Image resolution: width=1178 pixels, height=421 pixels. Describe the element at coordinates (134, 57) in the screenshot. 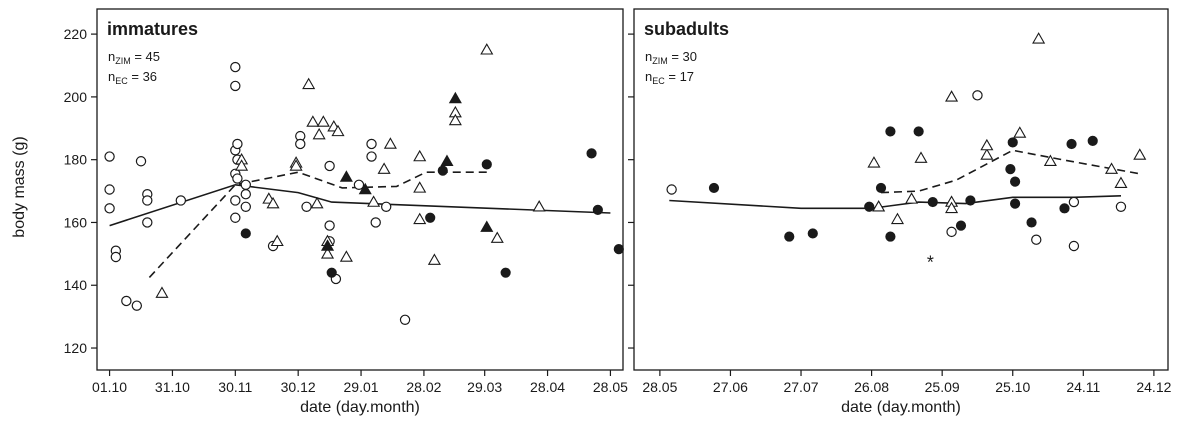

I see `sample-size-label: nZIM = 45` at that location.